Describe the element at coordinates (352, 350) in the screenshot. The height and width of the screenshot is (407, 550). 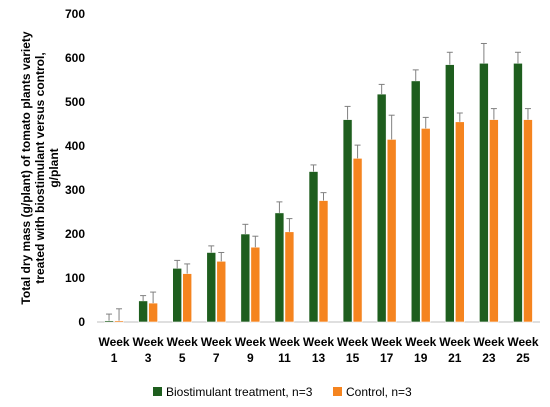
I see `x-tick-label: Week 15` at that location.